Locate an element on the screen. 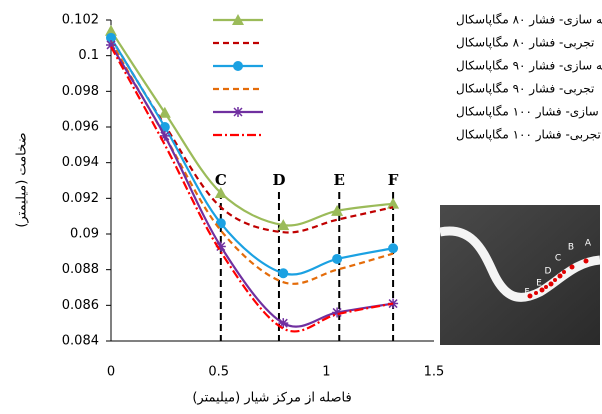  legend-label: شبیه سازی- فشار ۱۰۰ مگاپاسکال is located at coordinates (529, 112).